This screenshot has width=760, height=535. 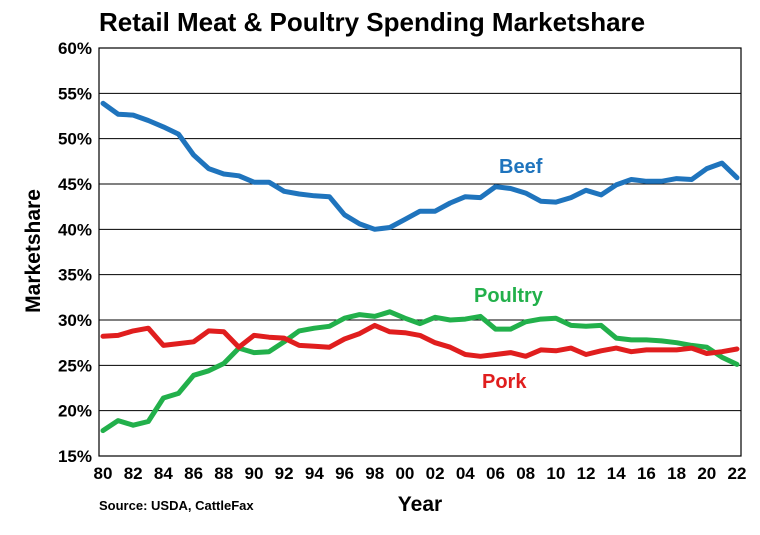 I want to click on x-tick-label: 82, so click(x=133, y=473).